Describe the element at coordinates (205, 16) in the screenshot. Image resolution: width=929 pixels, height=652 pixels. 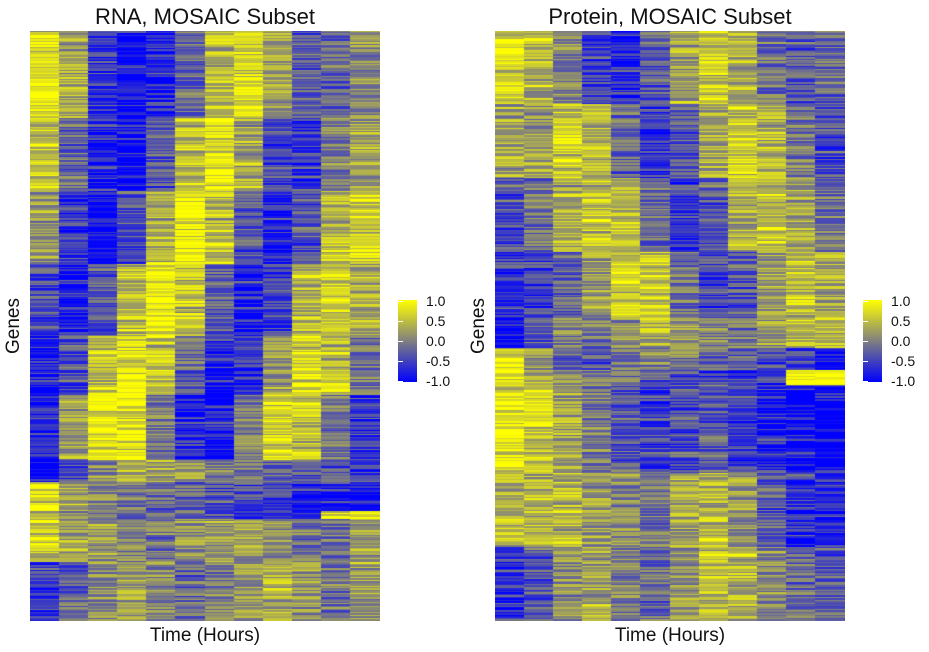
I see `rna-chart-title: RNA, MOSAIC Subset` at that location.